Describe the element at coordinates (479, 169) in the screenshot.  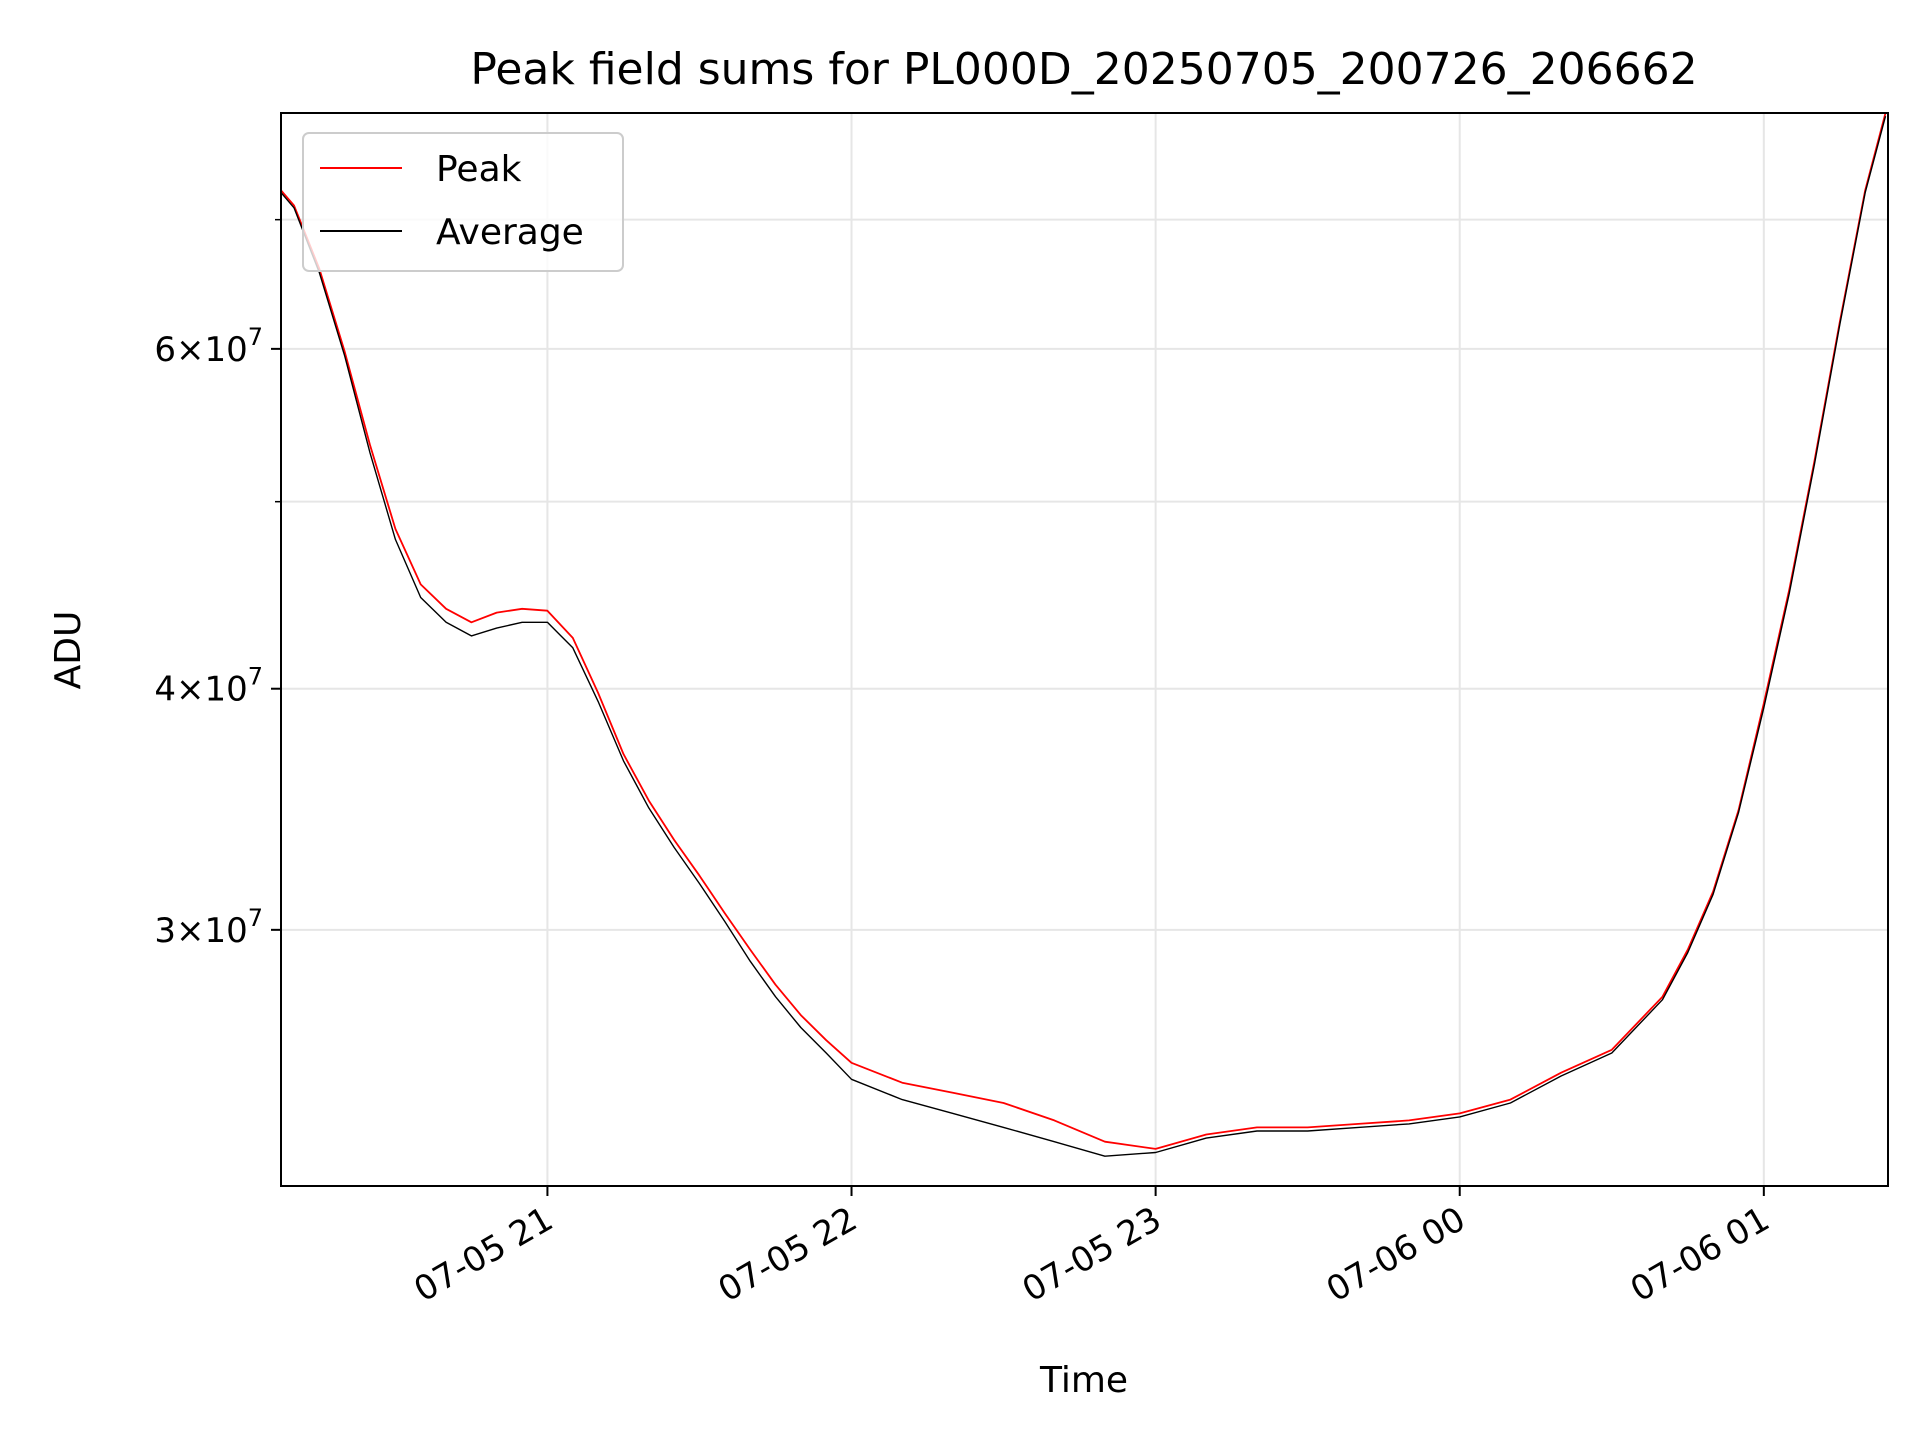
I see `legend-peak-label: Peak` at that location.